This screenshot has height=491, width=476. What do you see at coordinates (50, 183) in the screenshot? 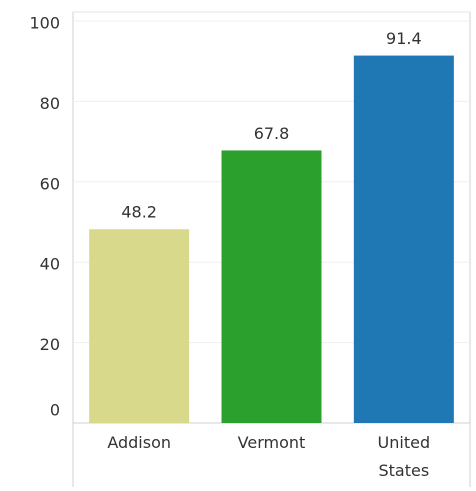
I see `y-tick-label: 60` at bounding box center [50, 183].